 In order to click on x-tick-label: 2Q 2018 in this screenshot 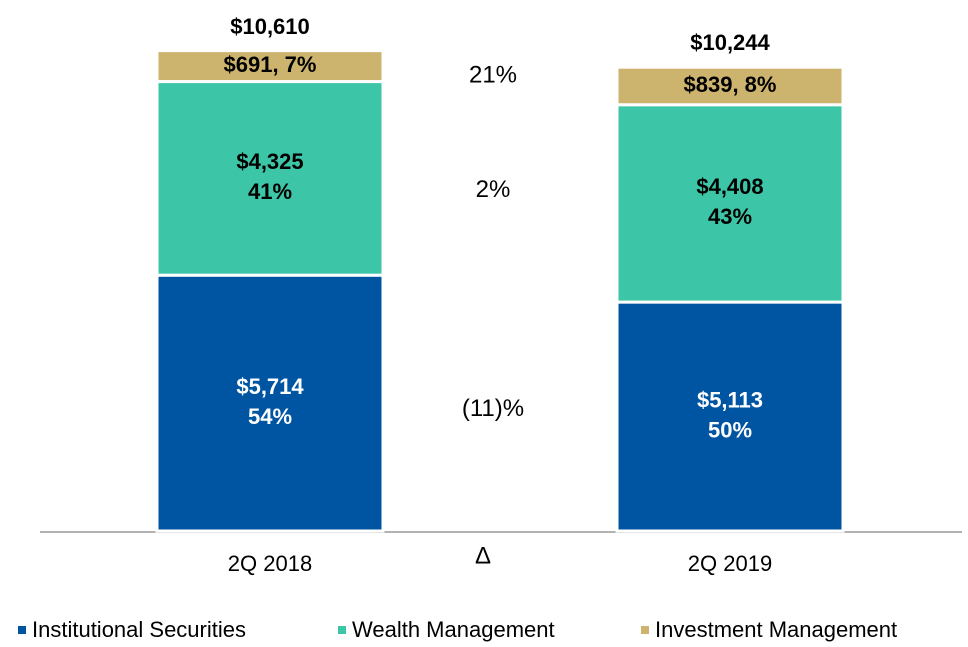, I will do `click(270, 563)`.